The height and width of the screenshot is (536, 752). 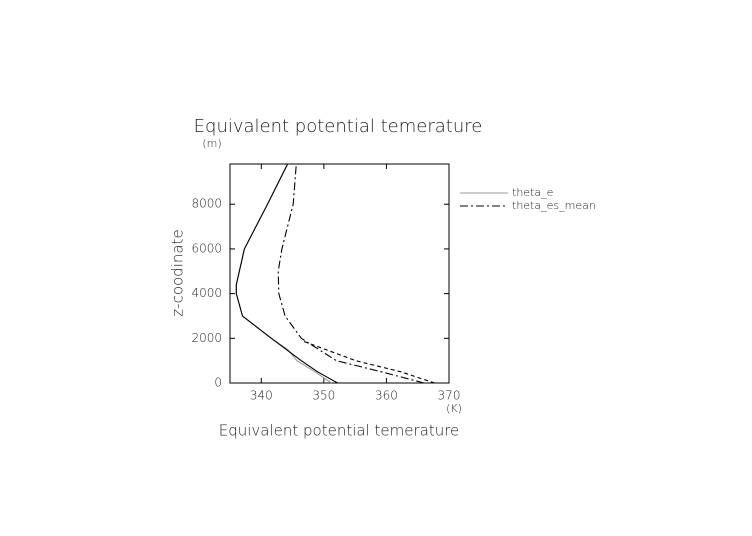 I want to click on legend-label: theta_e, so click(x=532, y=192).